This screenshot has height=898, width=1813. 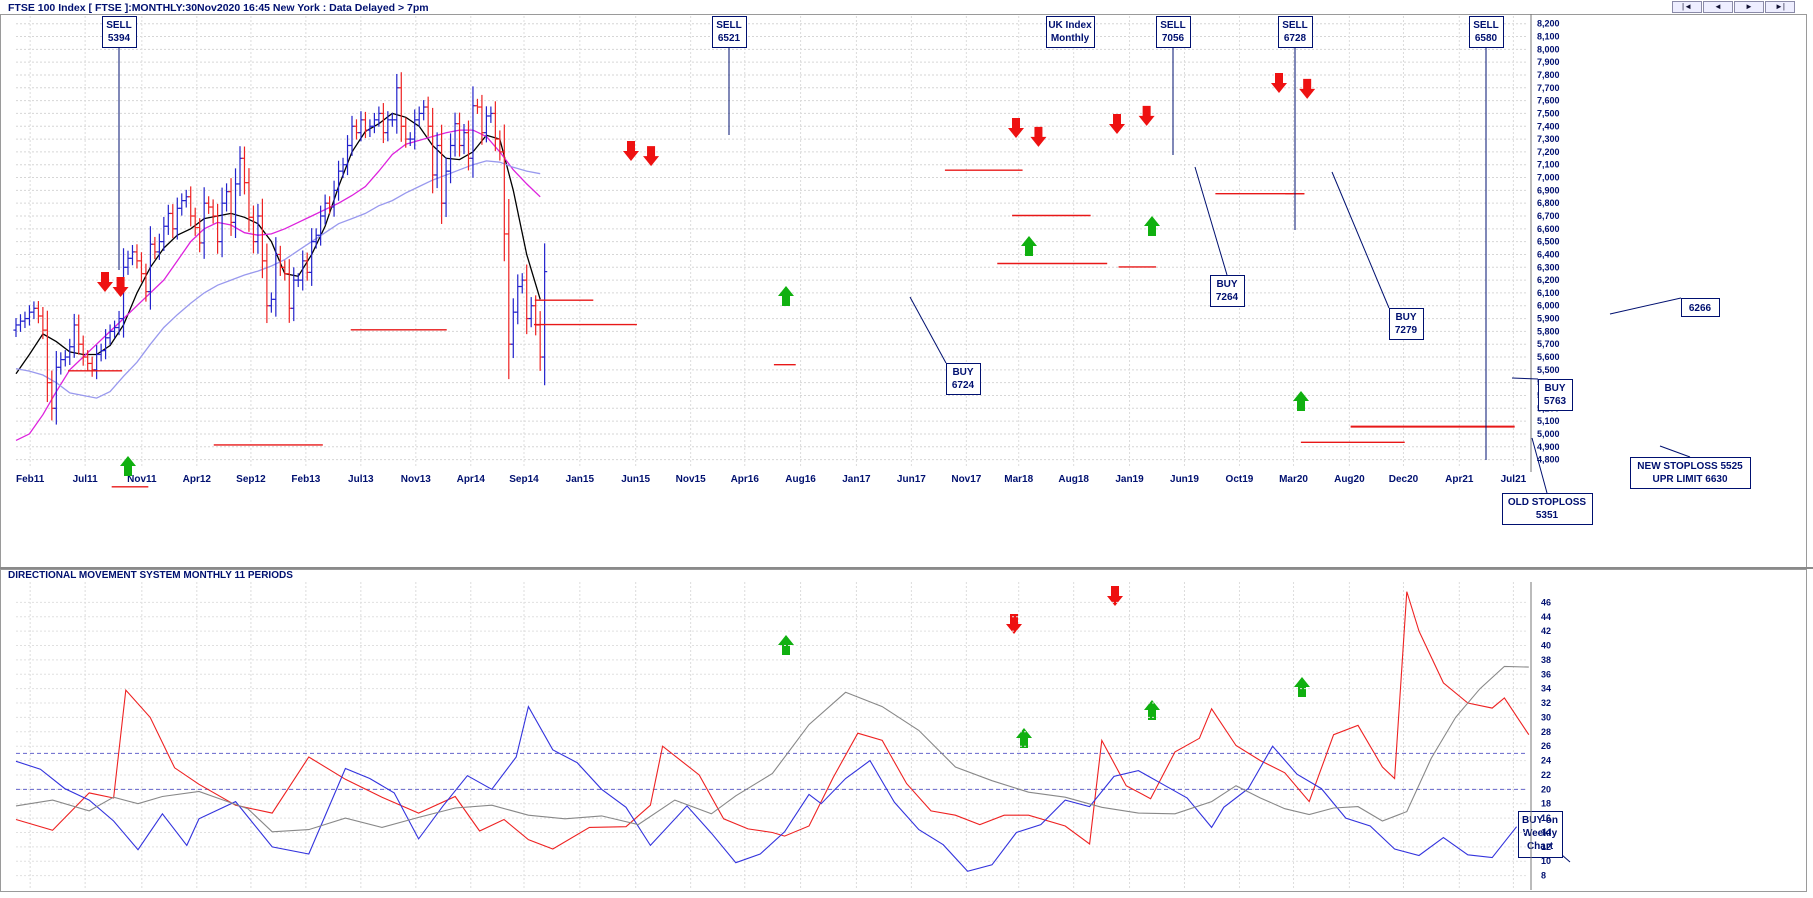 I want to click on dms-y-tick-label: 24, so click(x=1546, y=761).